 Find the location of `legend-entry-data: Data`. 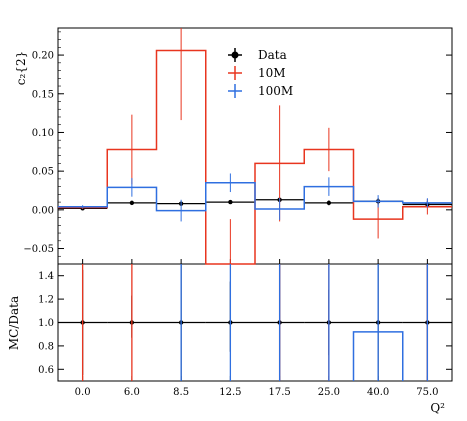

legend-entry-data: Data is located at coordinates (257, 55).